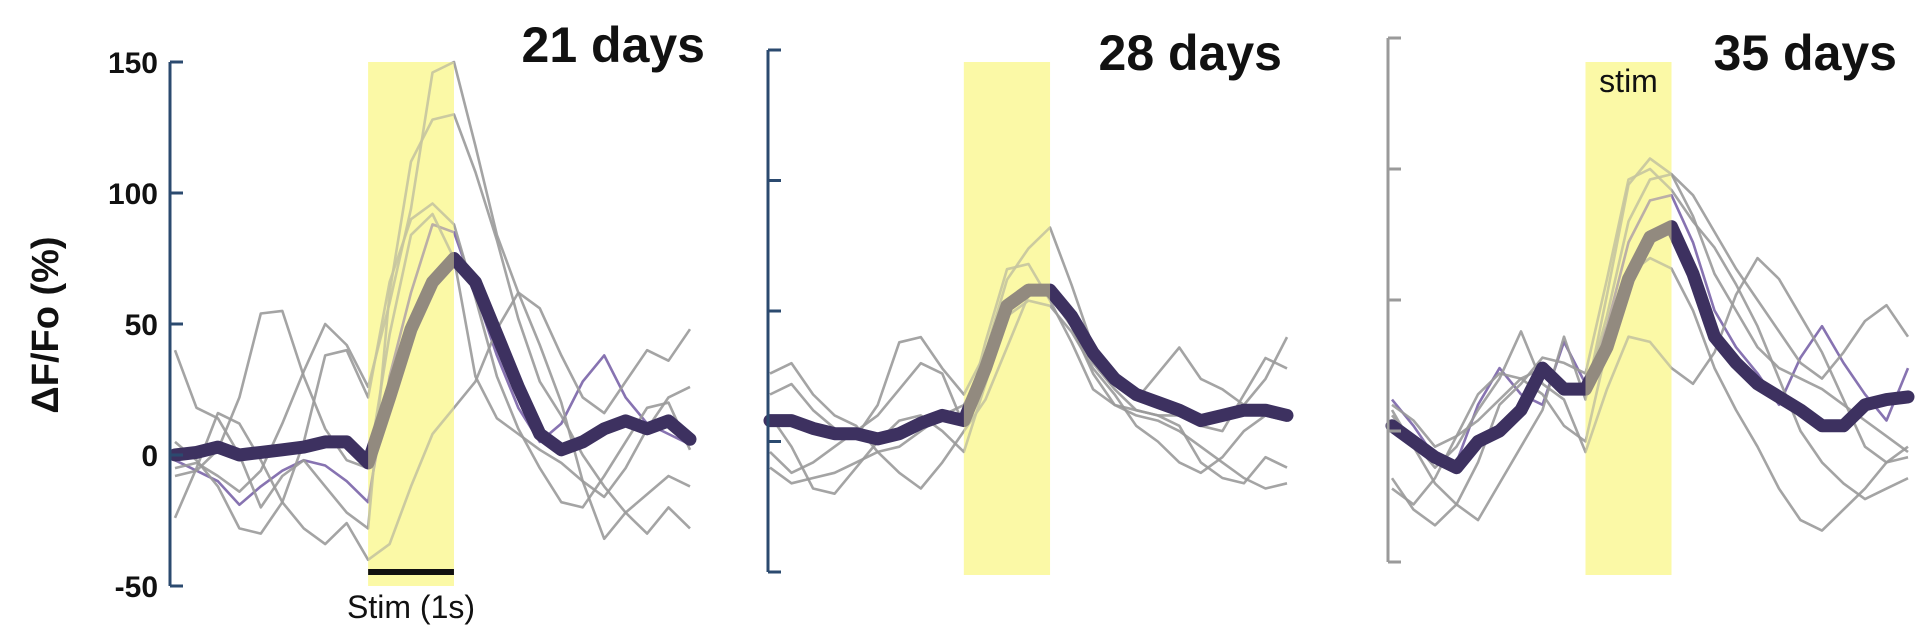  I want to click on y-tick-label: 100, so click(133, 194).